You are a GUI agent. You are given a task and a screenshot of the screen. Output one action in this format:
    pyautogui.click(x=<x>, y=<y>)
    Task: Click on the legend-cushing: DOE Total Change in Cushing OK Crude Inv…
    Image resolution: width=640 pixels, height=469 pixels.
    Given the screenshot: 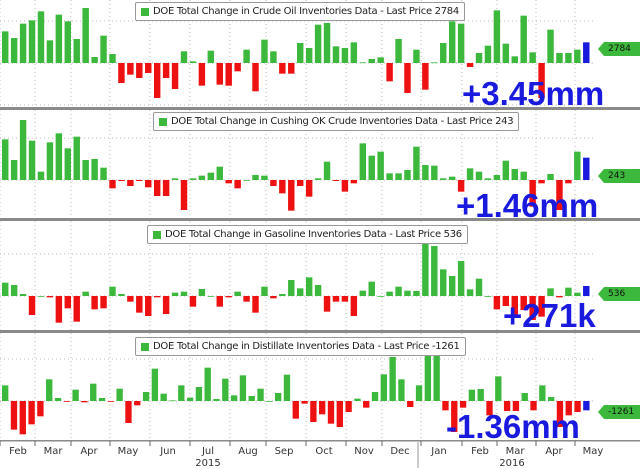 What is the action you would take?
    pyautogui.click(x=336, y=121)
    